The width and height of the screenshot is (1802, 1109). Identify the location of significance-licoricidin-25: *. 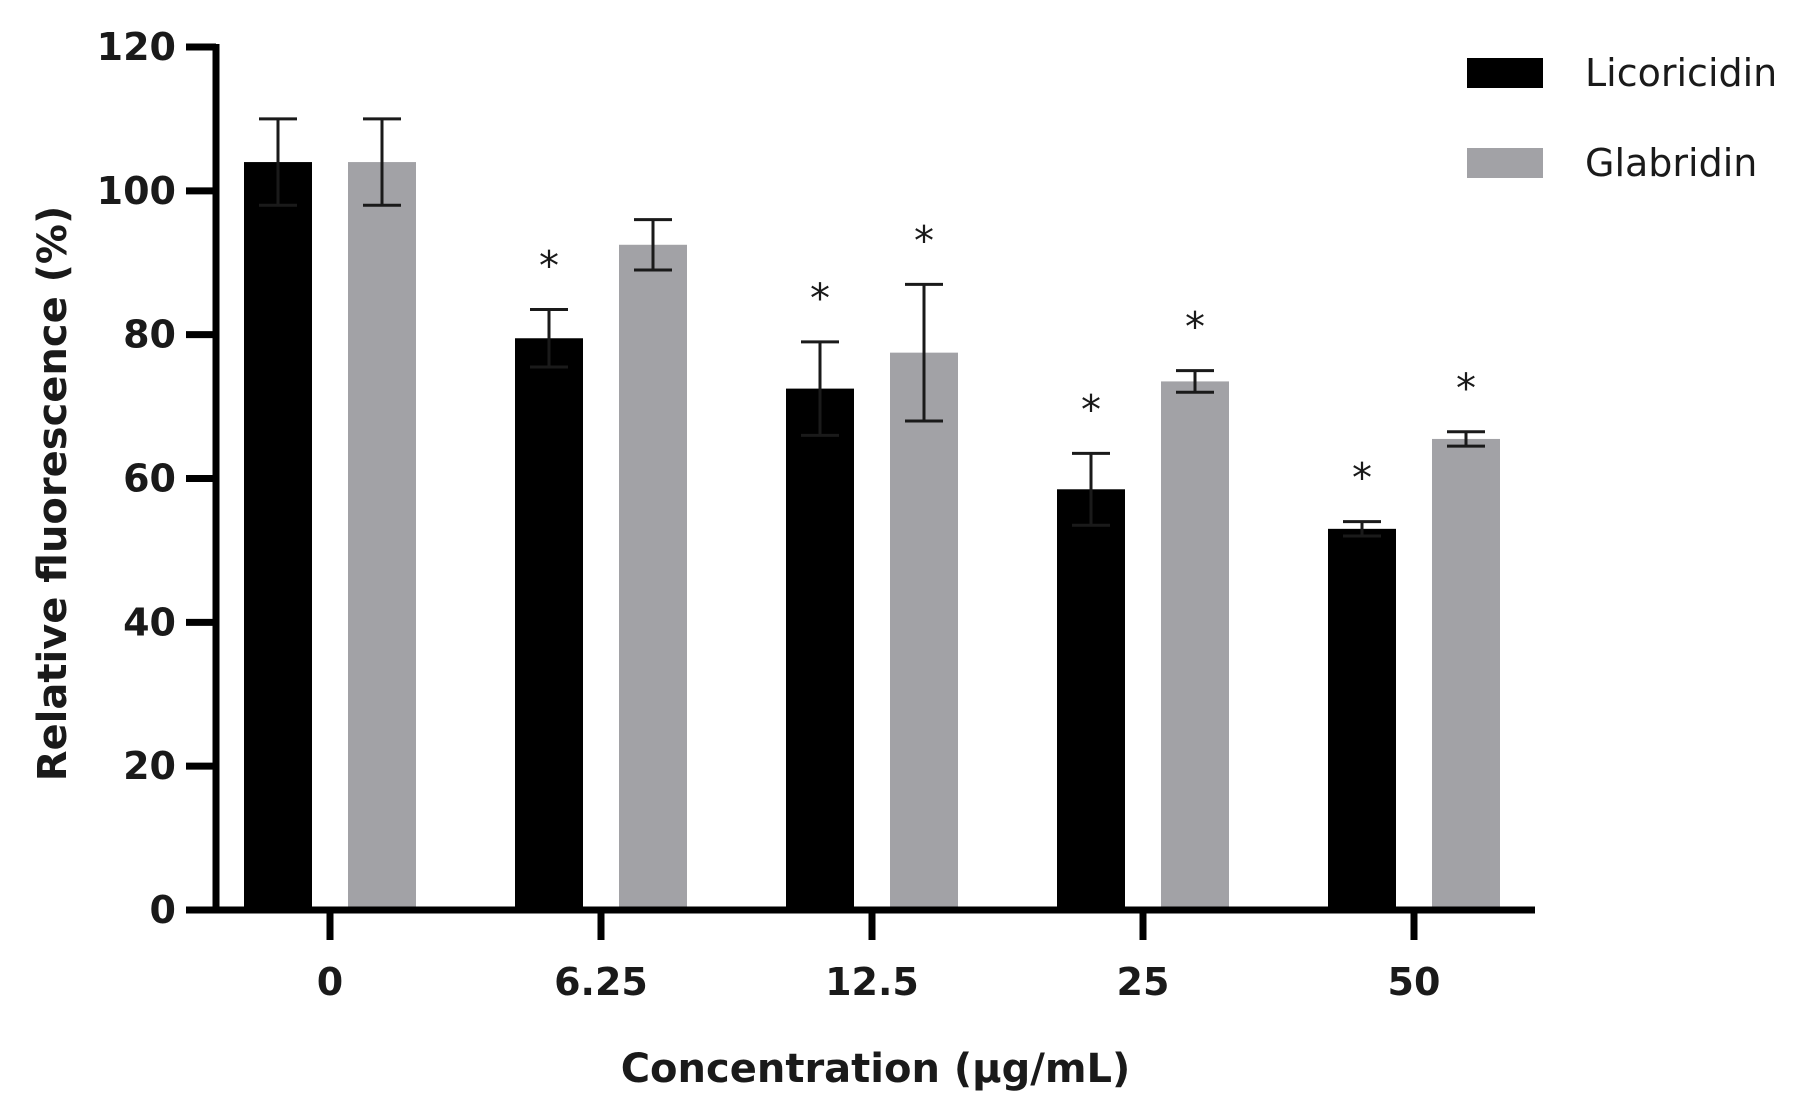
(1091, 410).